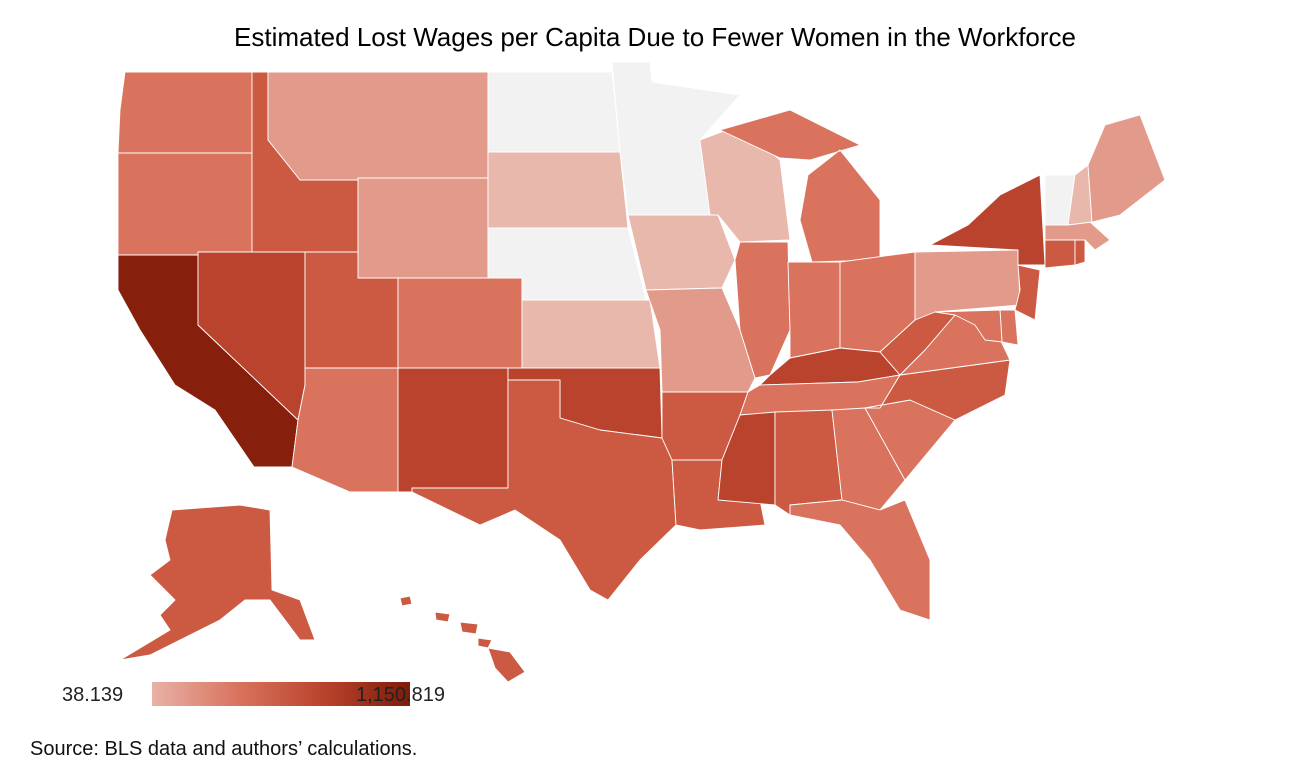  Describe the element at coordinates (681, 252) in the screenshot. I see `state-iowa` at that location.